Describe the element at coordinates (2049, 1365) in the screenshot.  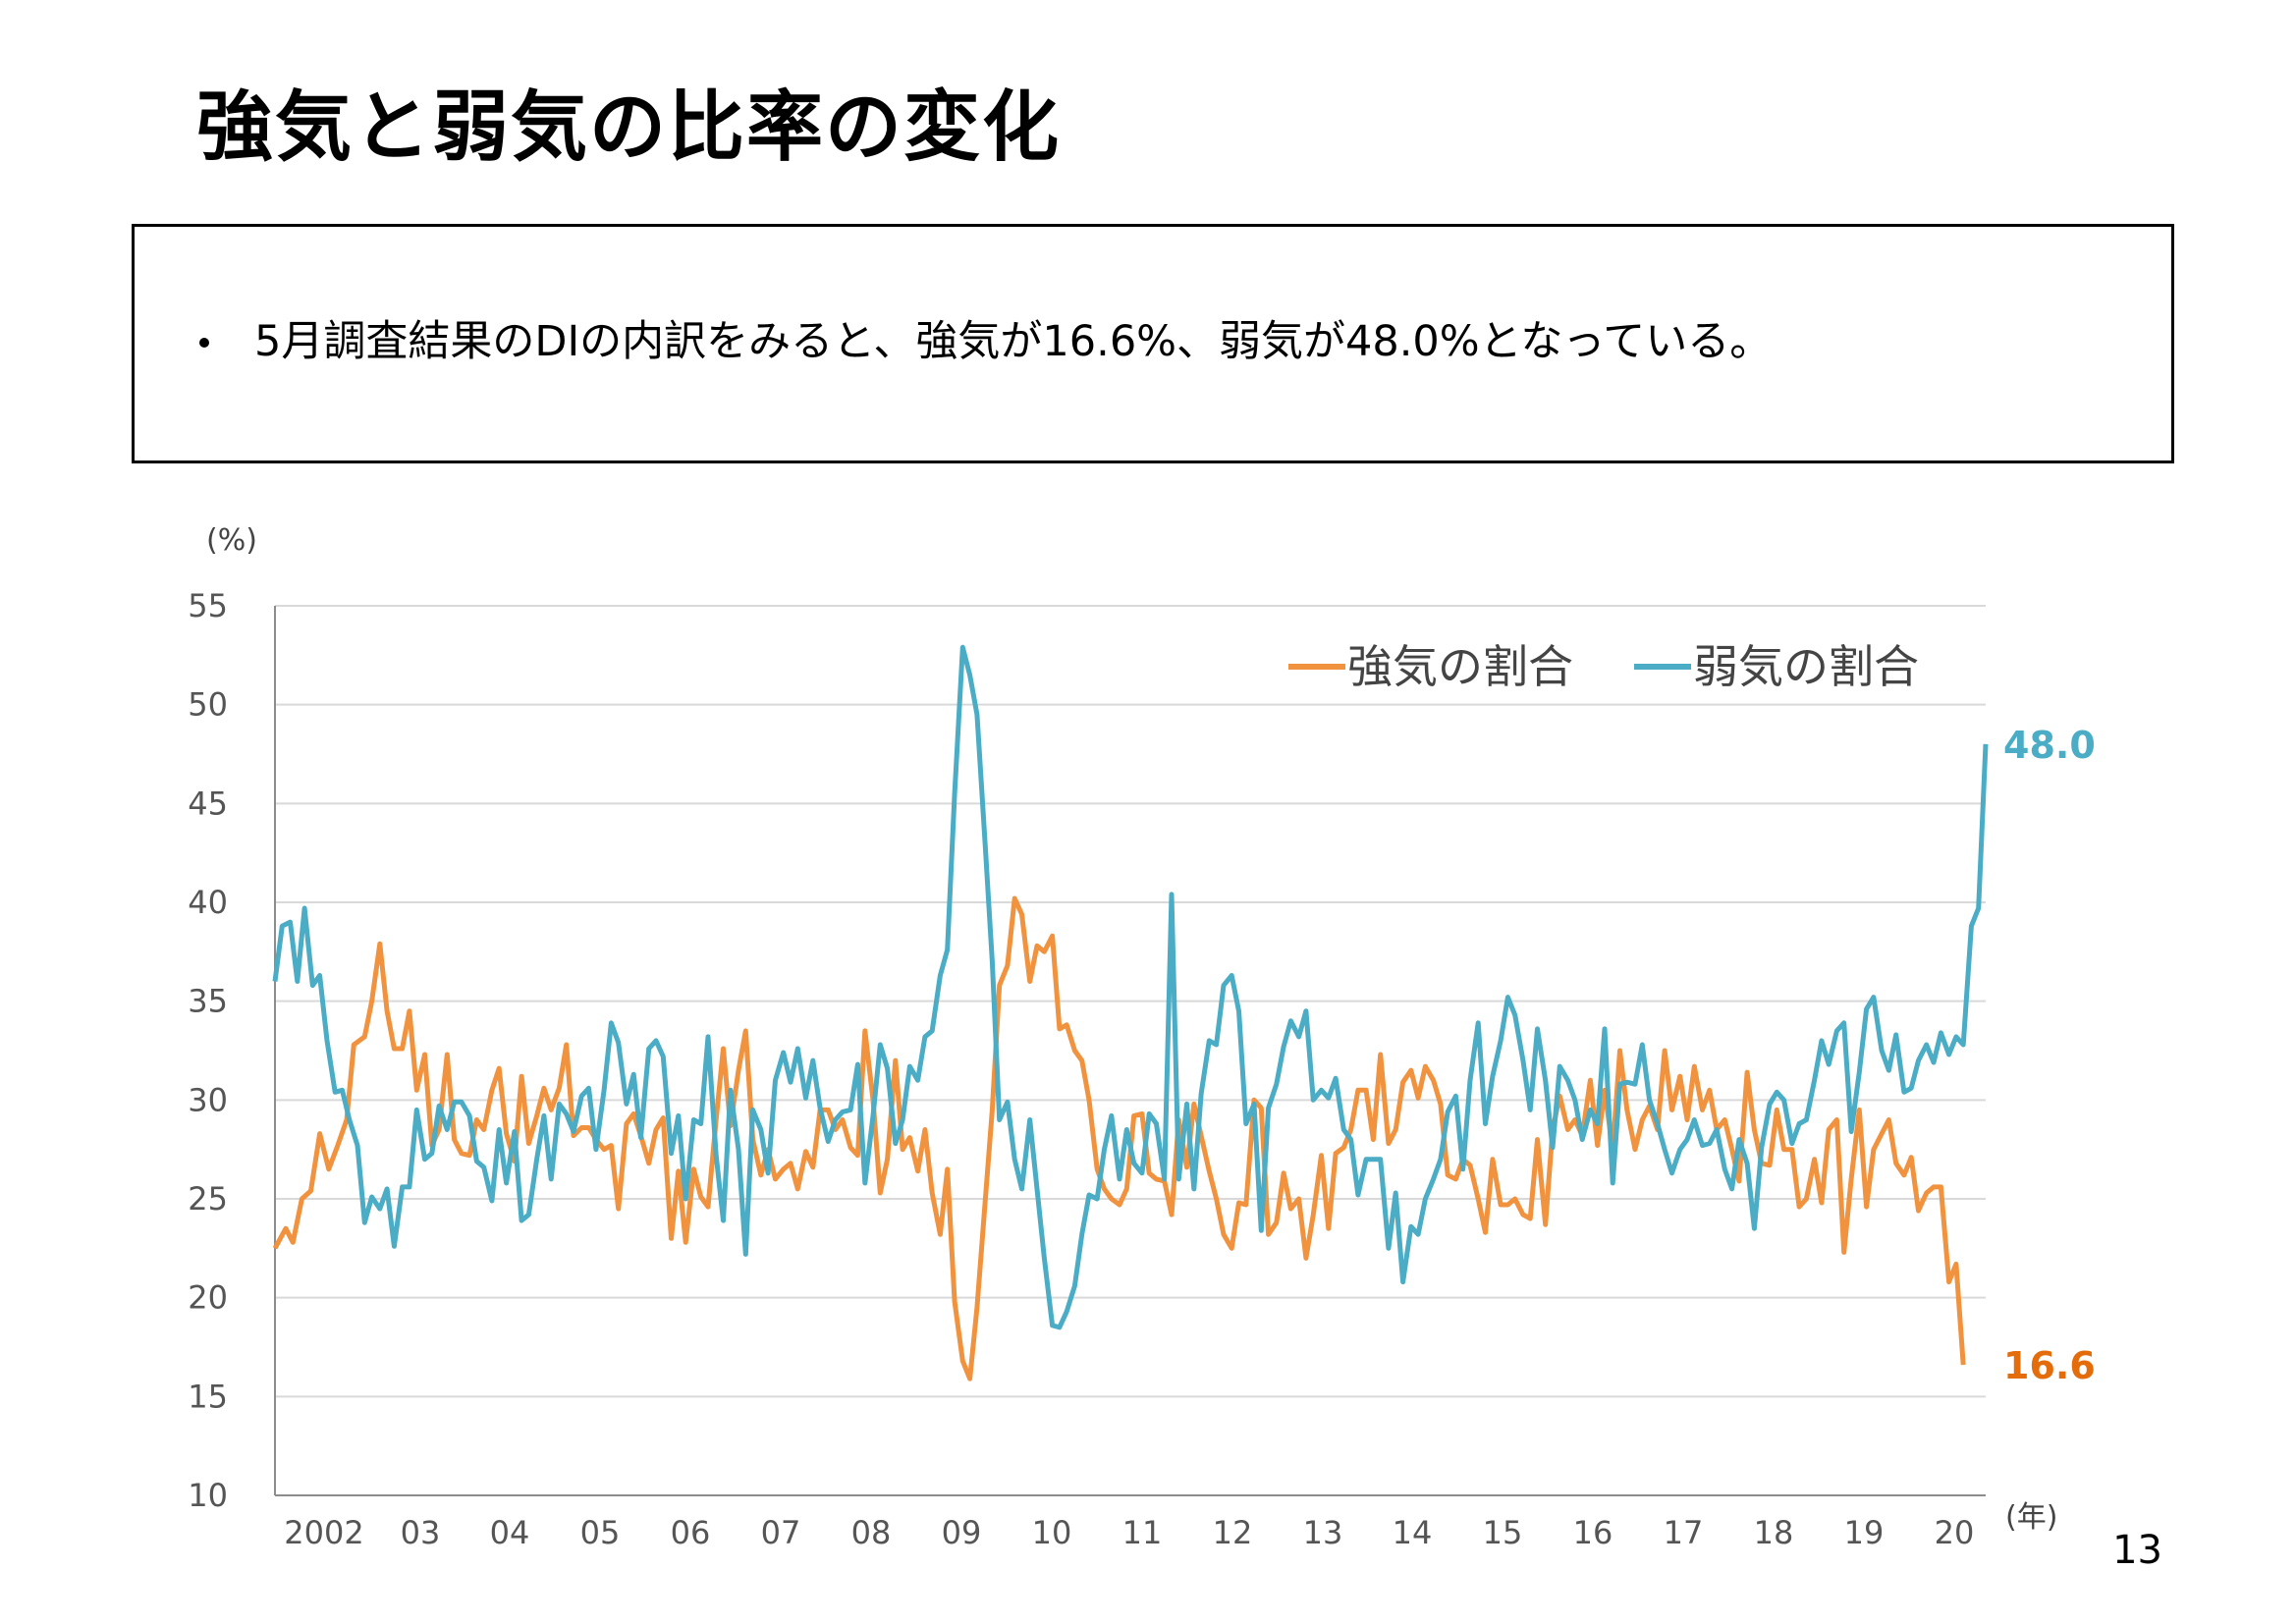
I see `end-value-label: 16.6` at that location.